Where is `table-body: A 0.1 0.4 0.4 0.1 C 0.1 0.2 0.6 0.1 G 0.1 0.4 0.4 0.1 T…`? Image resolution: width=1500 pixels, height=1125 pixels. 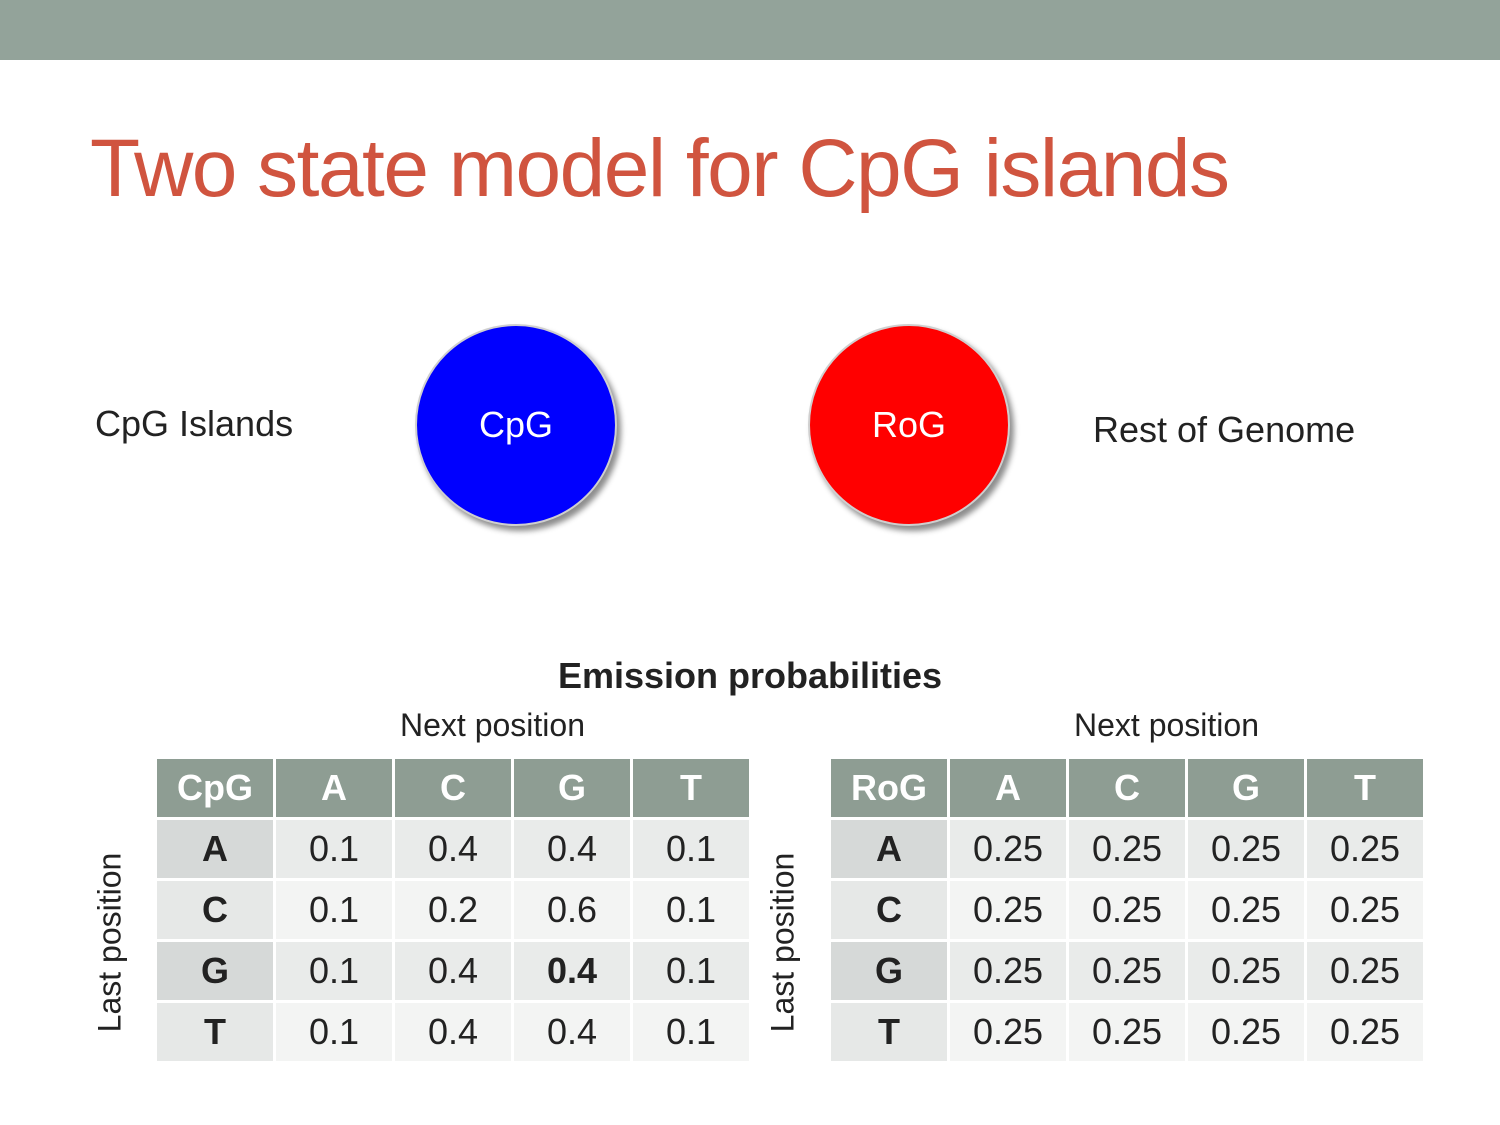 table-body: A 0.1 0.4 0.4 0.1 C 0.1 0.2 0.6 0.1 G 0.1 0.4 0.4 0.1 T… is located at coordinates (453, 940).